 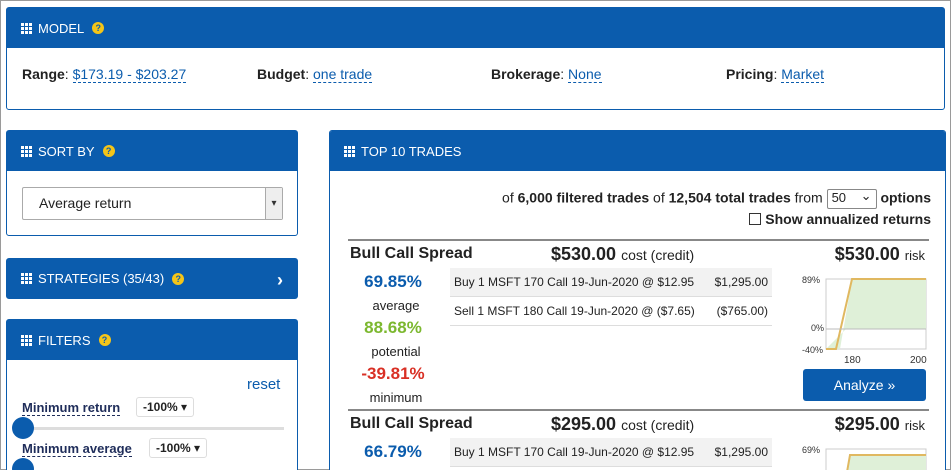 I want to click on y-zero-label: 0%, so click(x=817, y=328).